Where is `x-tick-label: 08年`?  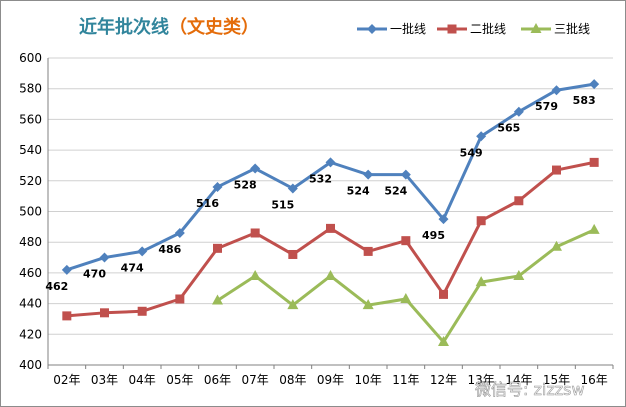
x-tick-label: 08年 is located at coordinates (292, 380).